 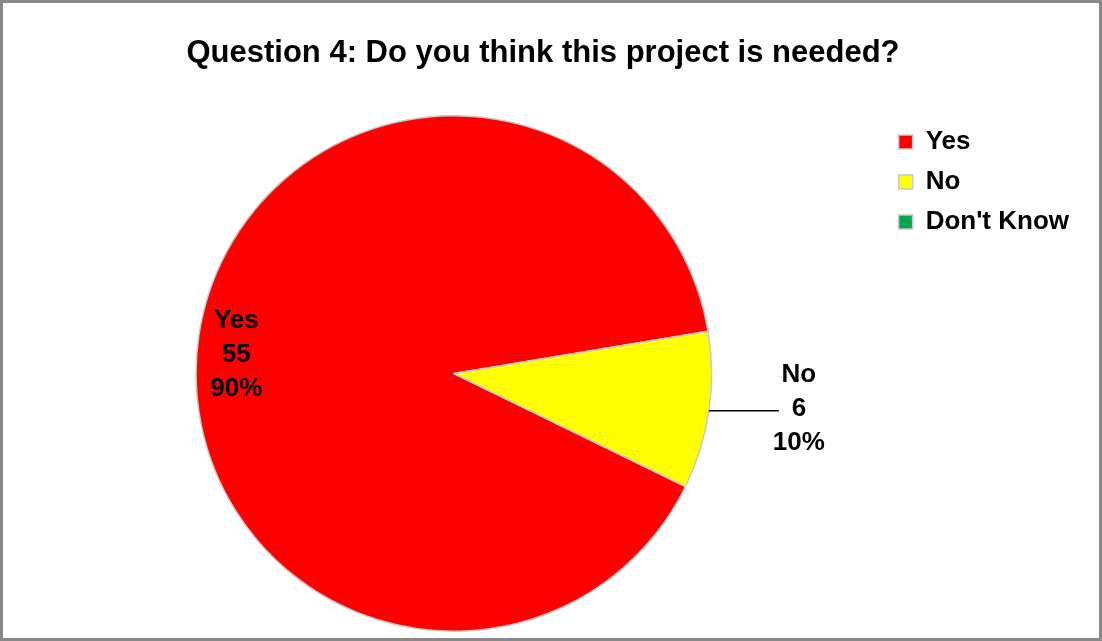 I want to click on chart-title: Question 4: Do you think this project is needed?, so click(x=543, y=52).